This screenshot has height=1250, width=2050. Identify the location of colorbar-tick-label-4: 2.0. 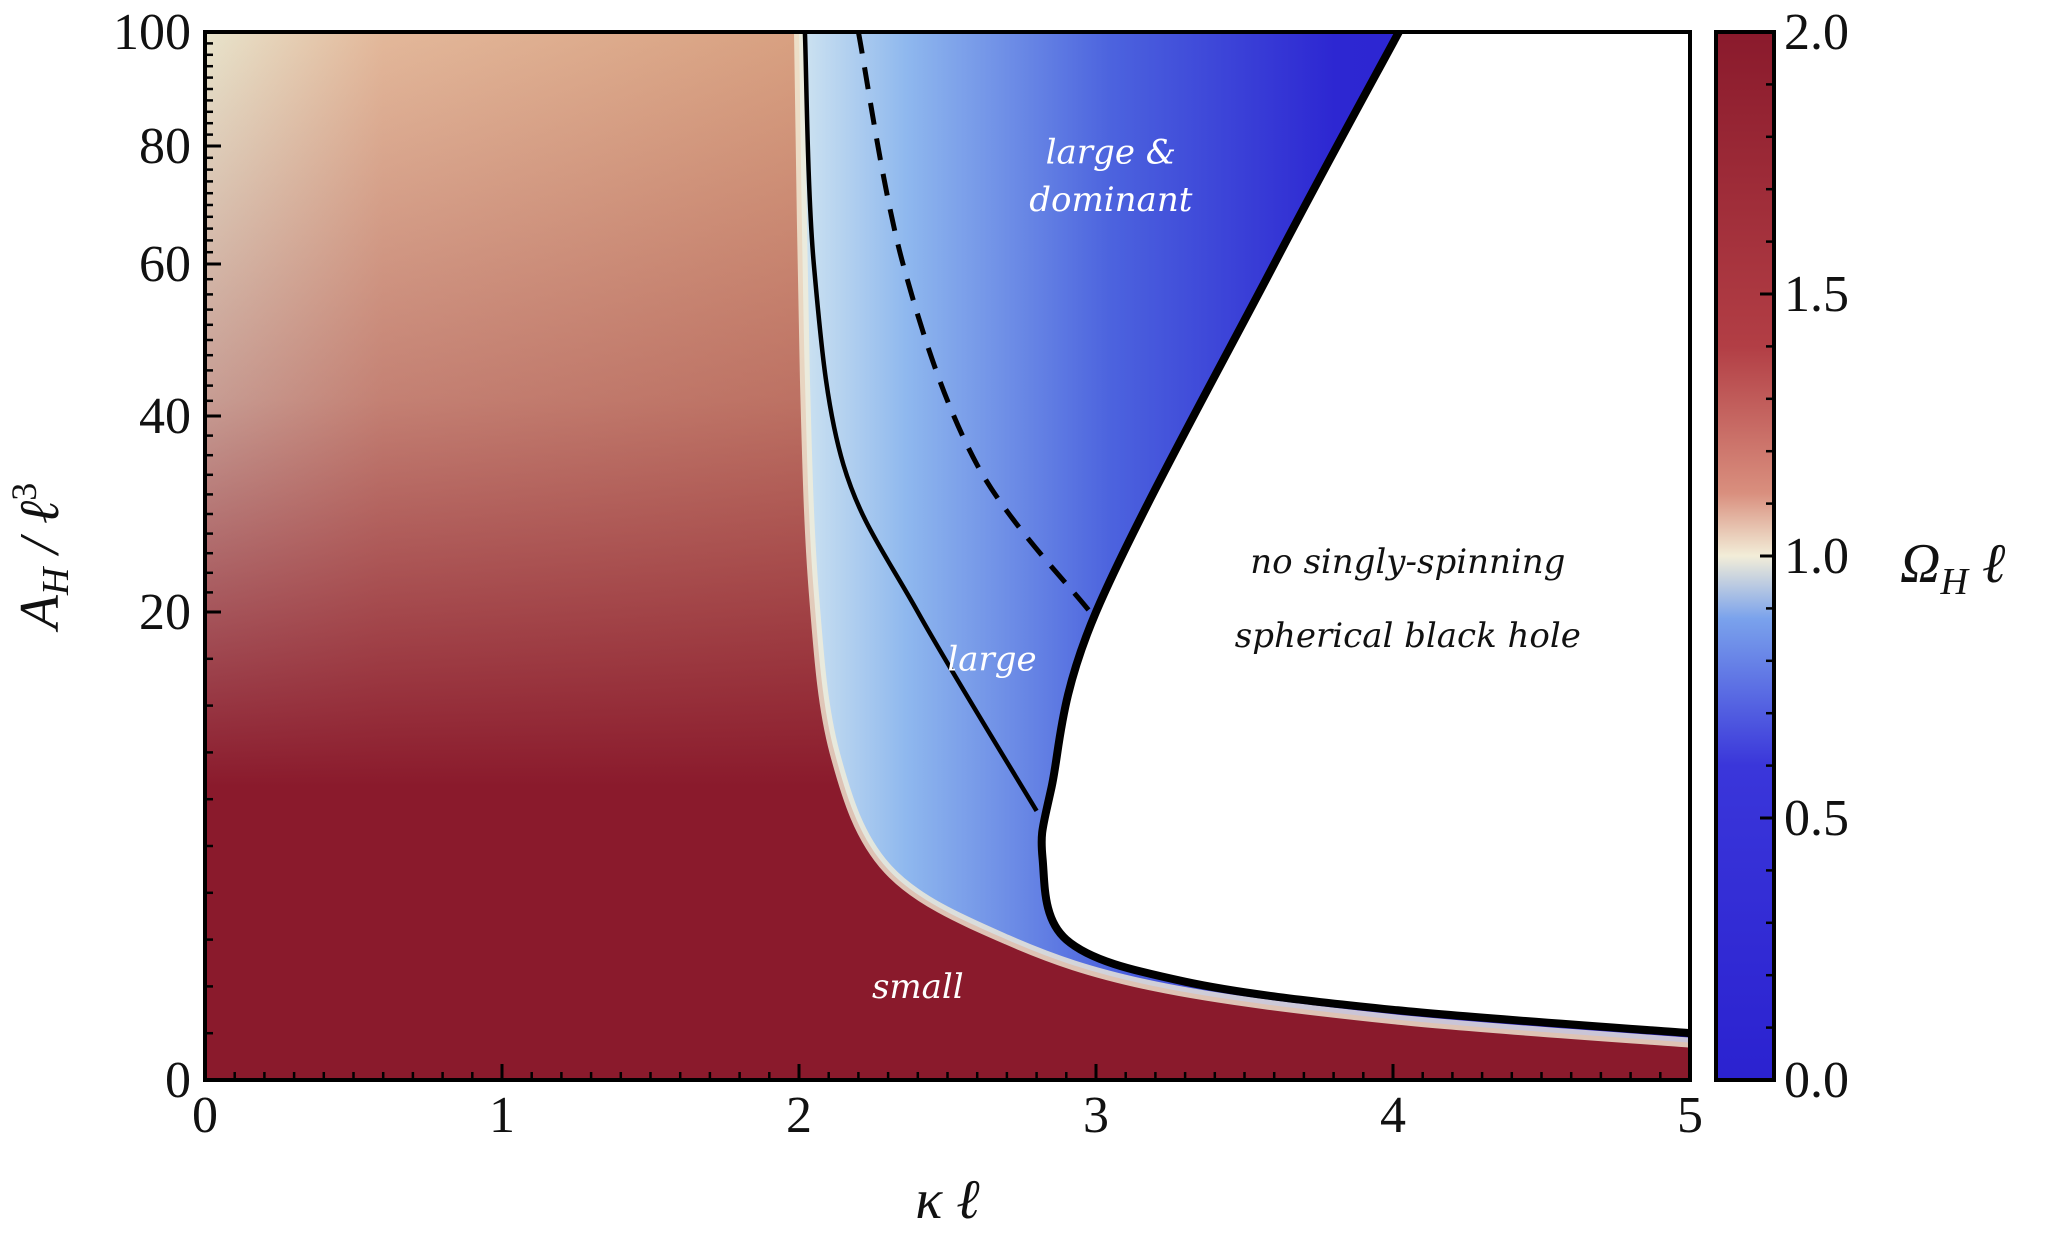
(1816, 32).